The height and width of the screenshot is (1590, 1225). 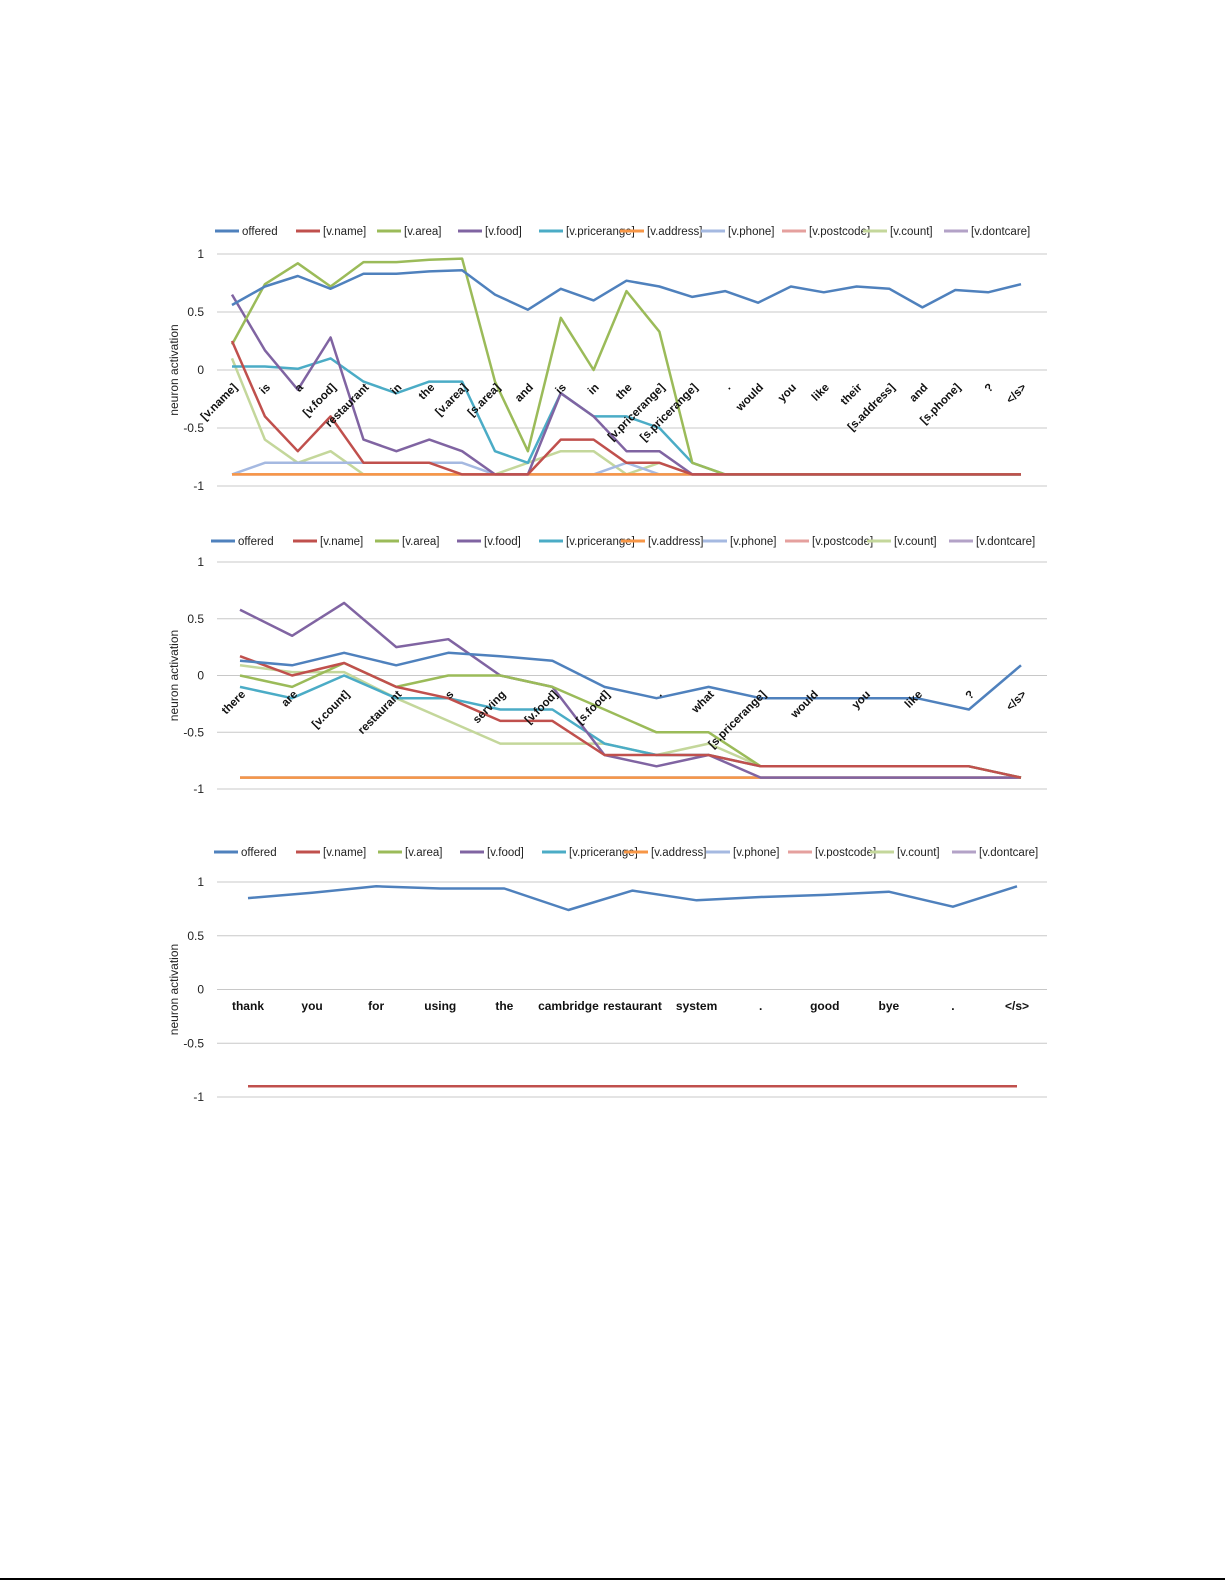 I want to click on x-category-label: [v.name], so click(x=219, y=402).